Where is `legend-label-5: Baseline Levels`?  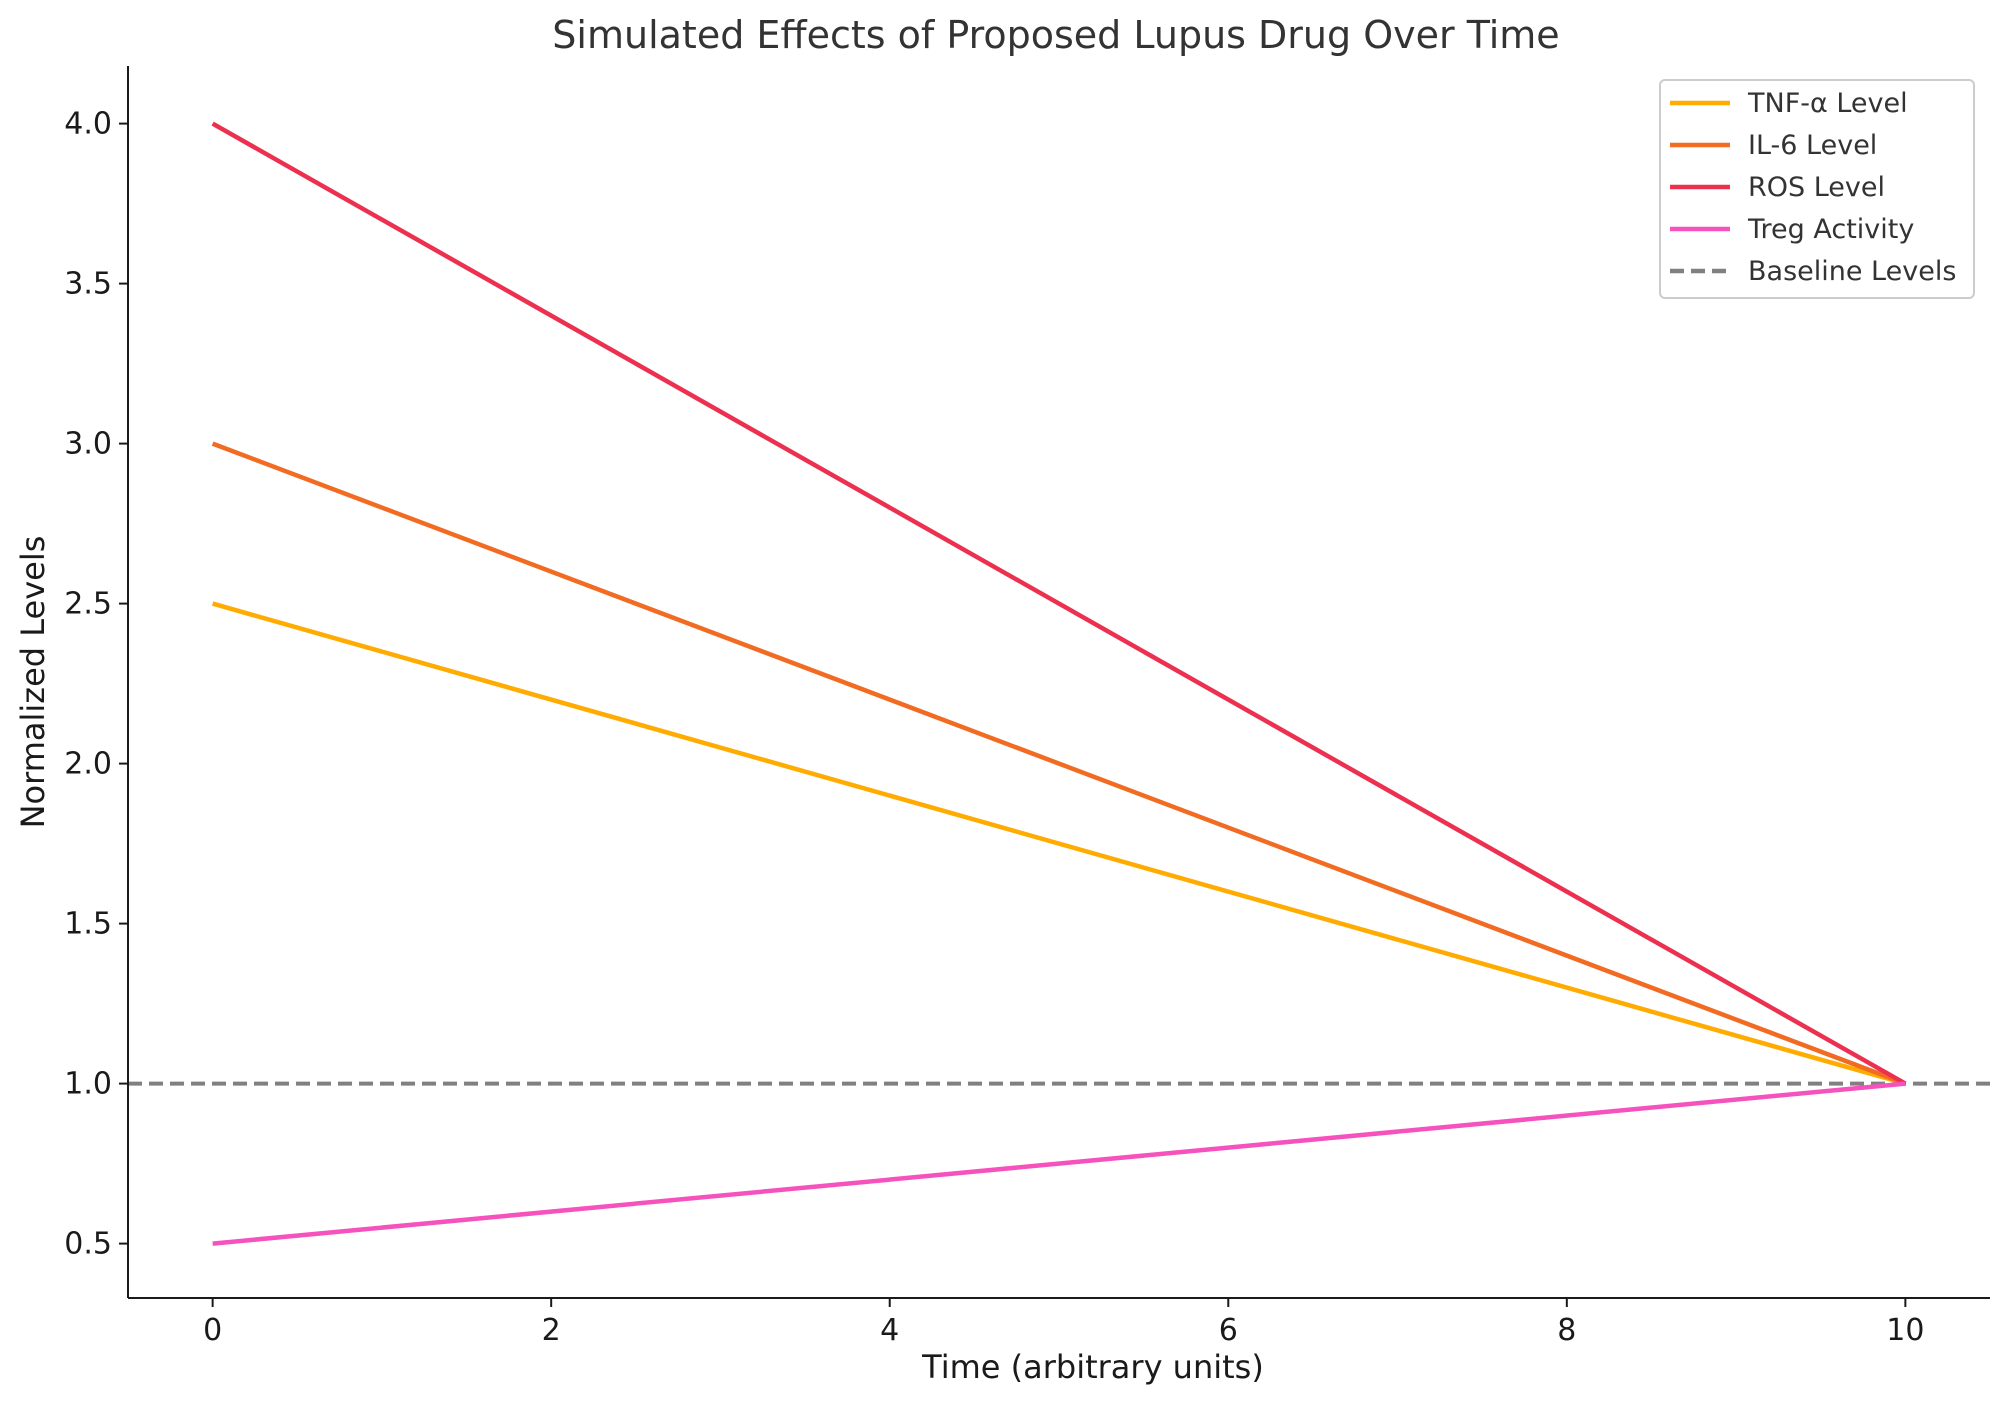 legend-label-5: Baseline Levels is located at coordinates (1852, 271).